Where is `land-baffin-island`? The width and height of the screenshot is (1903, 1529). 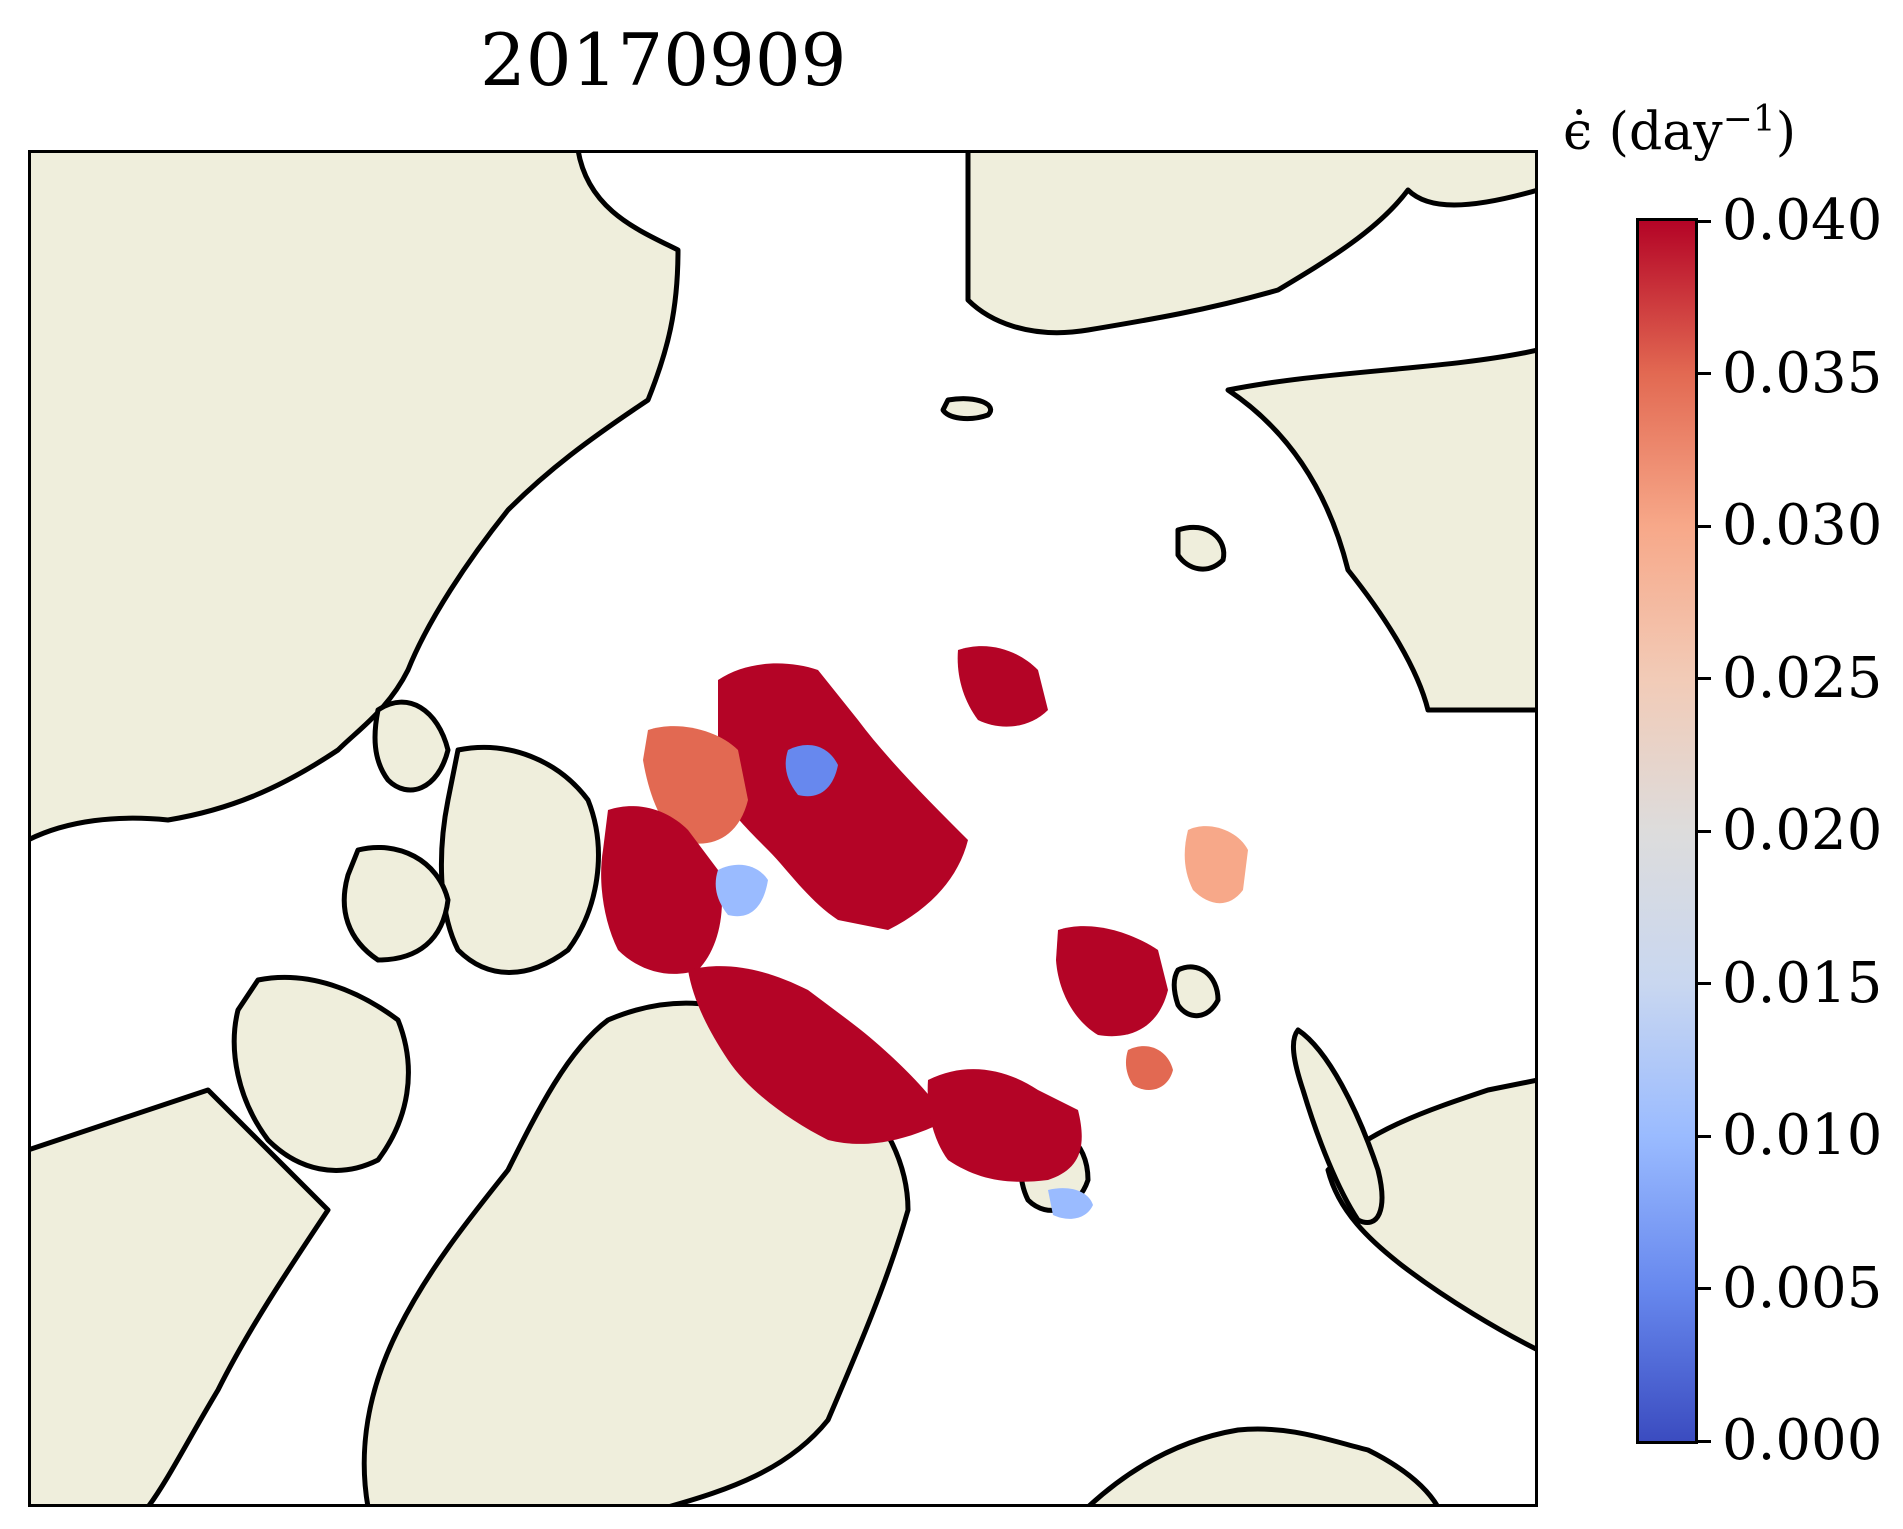
land-baffin-island is located at coordinates (321, 1073).